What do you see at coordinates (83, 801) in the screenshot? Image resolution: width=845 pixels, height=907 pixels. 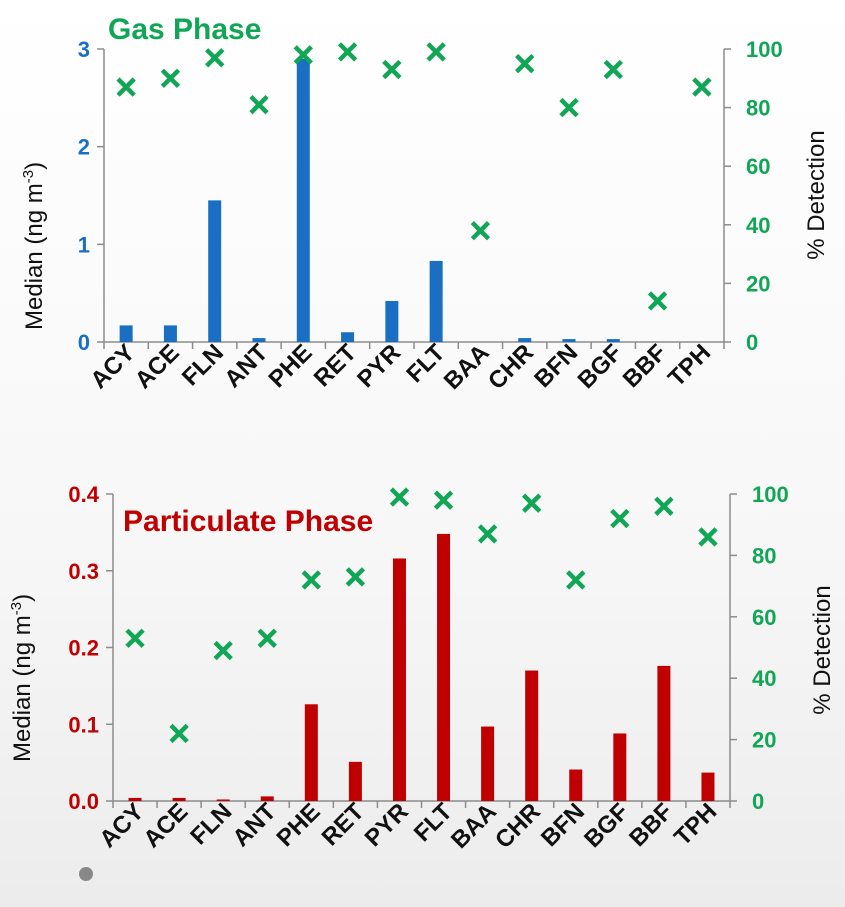 I see `left-tick-label: 0.0` at bounding box center [83, 801].